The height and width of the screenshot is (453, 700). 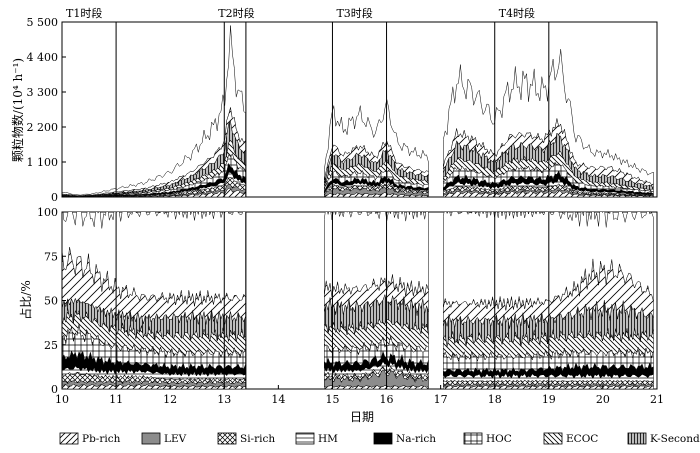 I want to click on period-label-2: T2时段, so click(x=236, y=13).